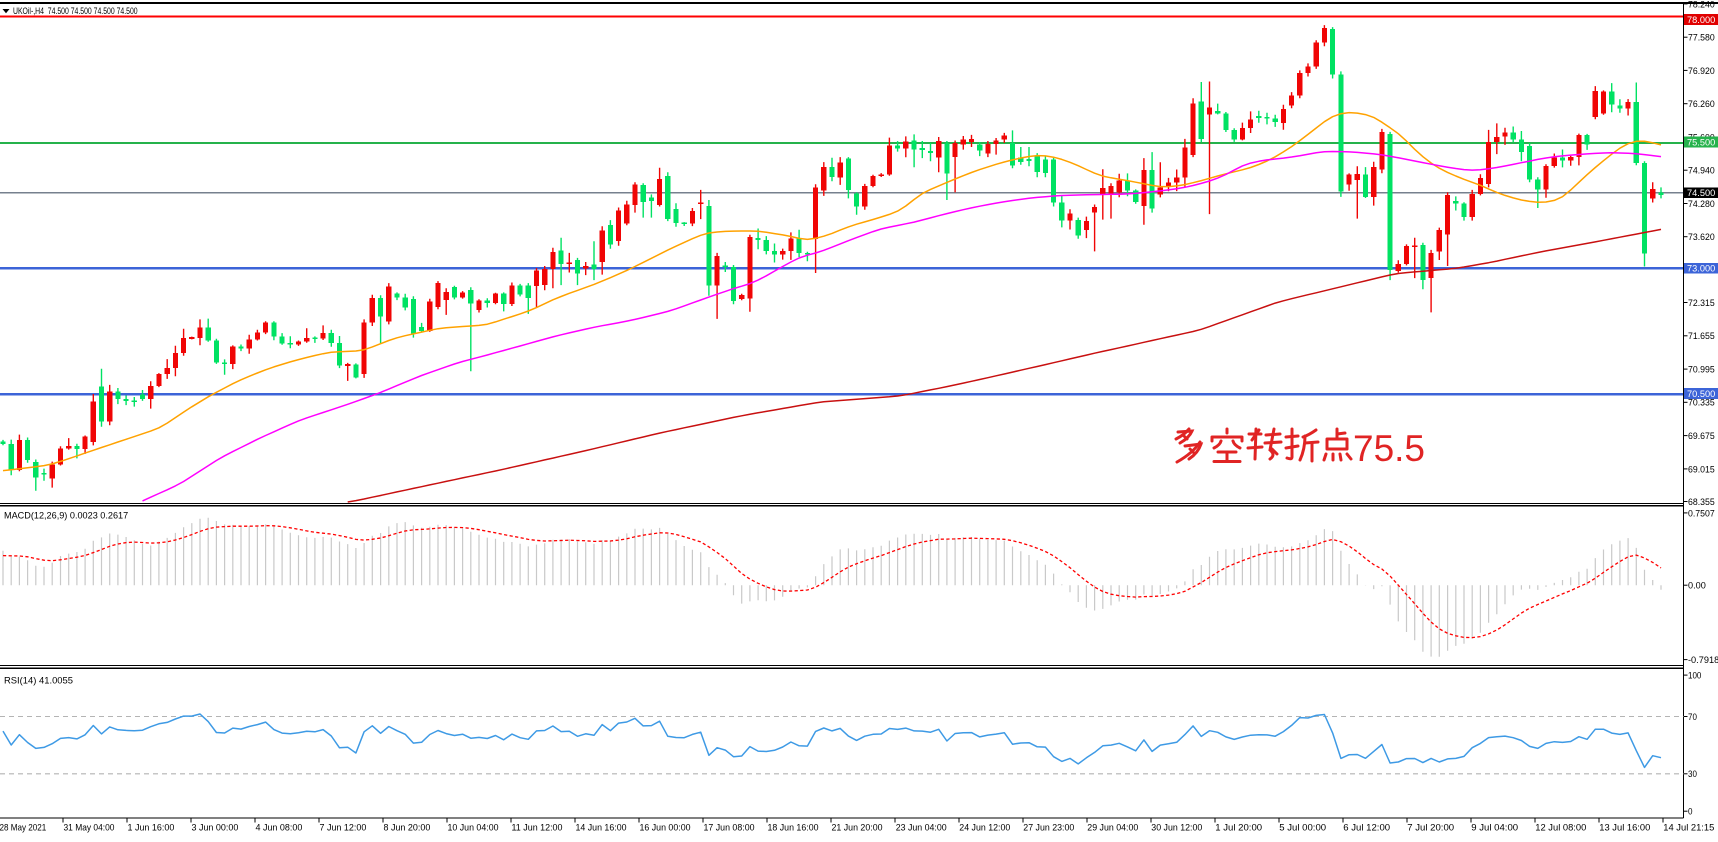 This screenshot has width=1718, height=842. Describe the element at coordinates (921, 828) in the screenshot. I see `svg-text: 23 Jun 04:00` at that location.